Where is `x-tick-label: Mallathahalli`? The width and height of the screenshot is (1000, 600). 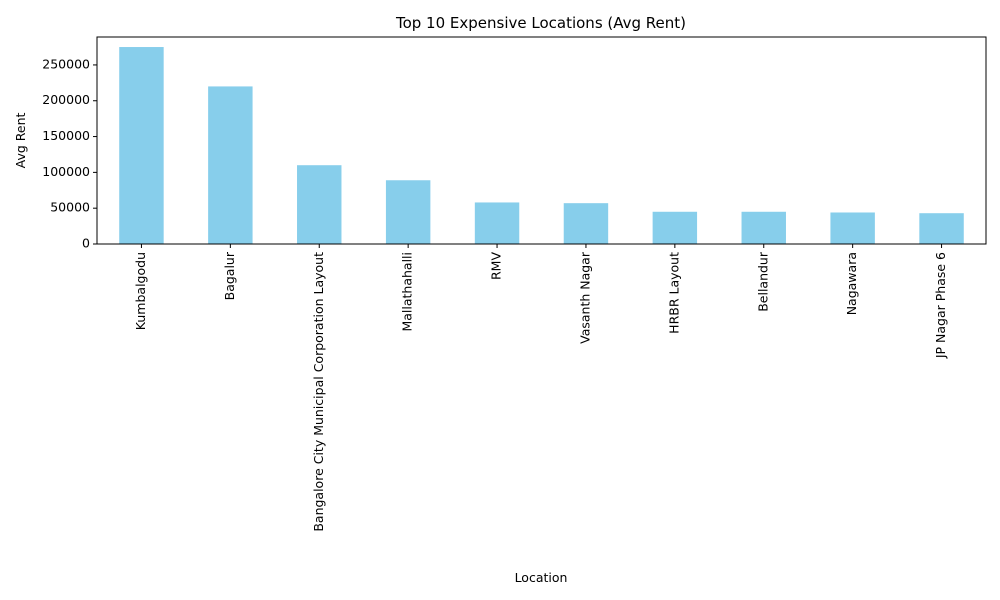 x-tick-label: Mallathahalli is located at coordinates (407, 292).